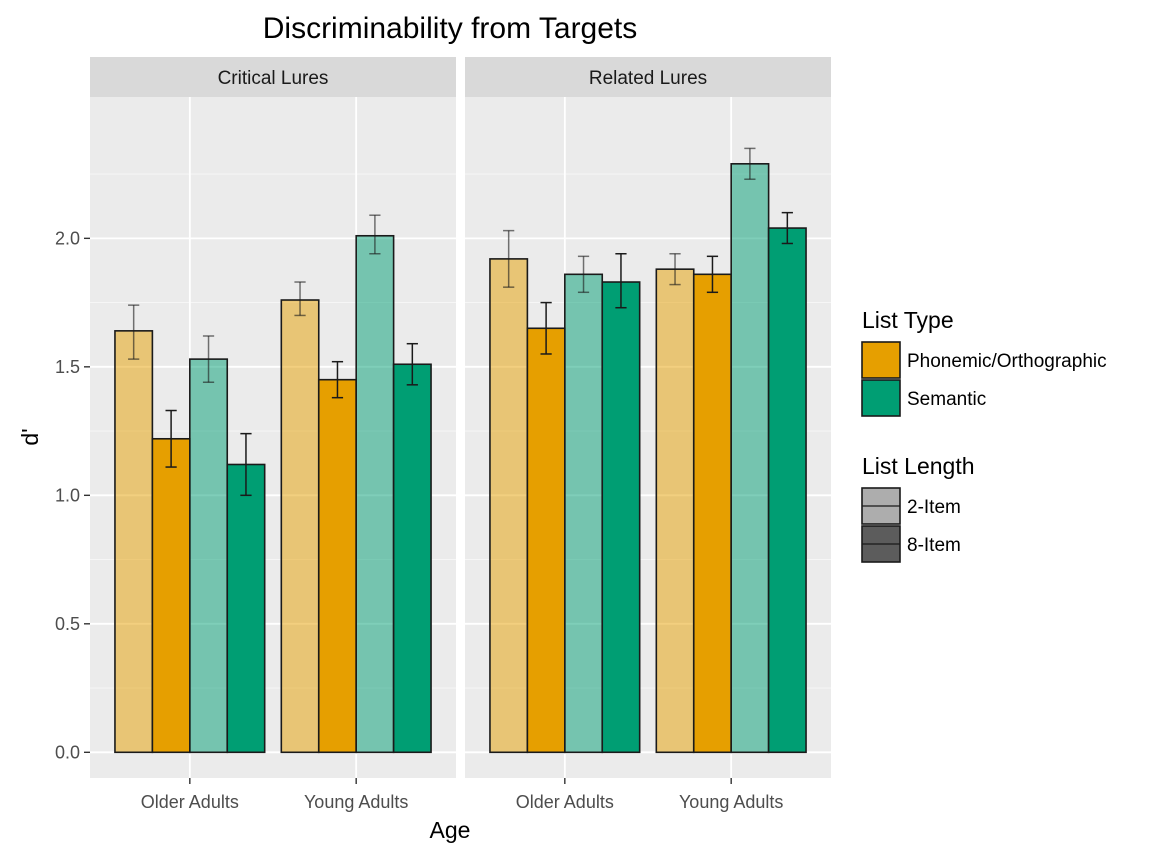  What do you see at coordinates (946, 399) in the screenshot?
I see `legend-label: Semantic` at bounding box center [946, 399].